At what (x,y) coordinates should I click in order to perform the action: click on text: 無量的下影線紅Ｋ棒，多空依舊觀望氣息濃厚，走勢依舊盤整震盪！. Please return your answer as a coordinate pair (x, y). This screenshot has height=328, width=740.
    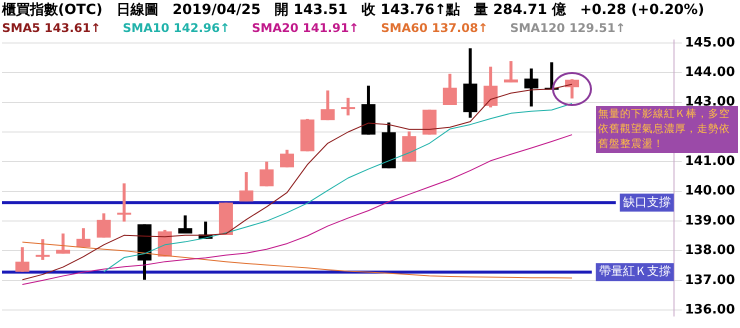
    Looking at the image, I should click on (667, 130).